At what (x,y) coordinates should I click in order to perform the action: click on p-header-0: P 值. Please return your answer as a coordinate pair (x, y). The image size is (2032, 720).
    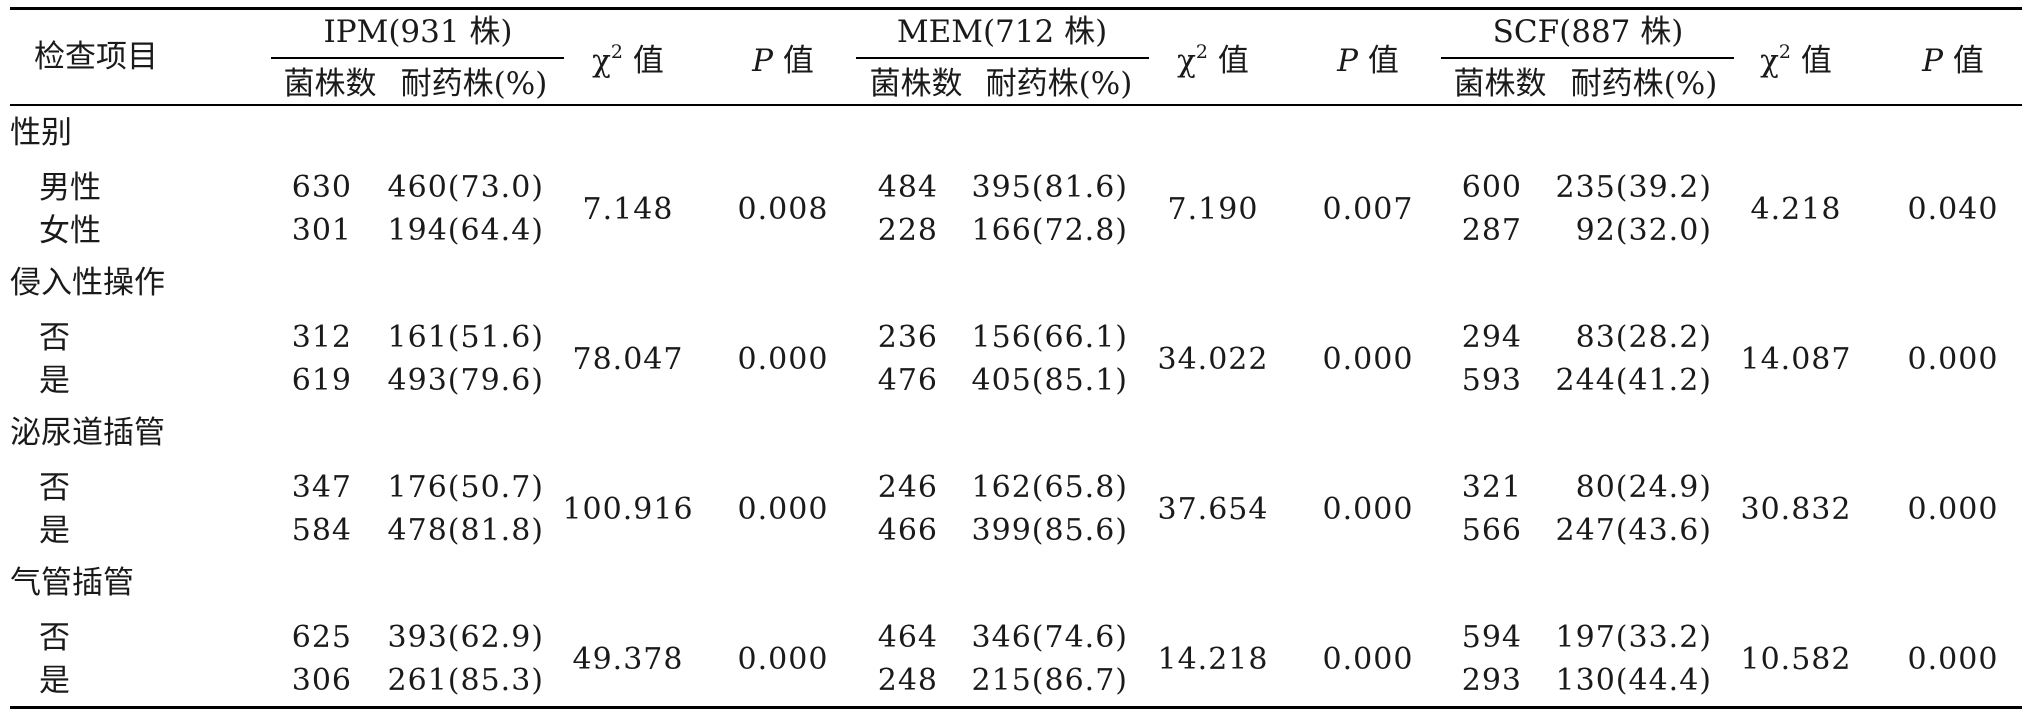
    Looking at the image, I should click on (783, 61).